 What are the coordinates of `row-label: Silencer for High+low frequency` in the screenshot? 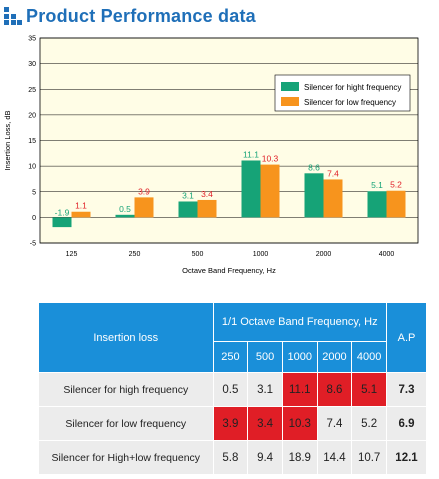 It's located at (126, 457).